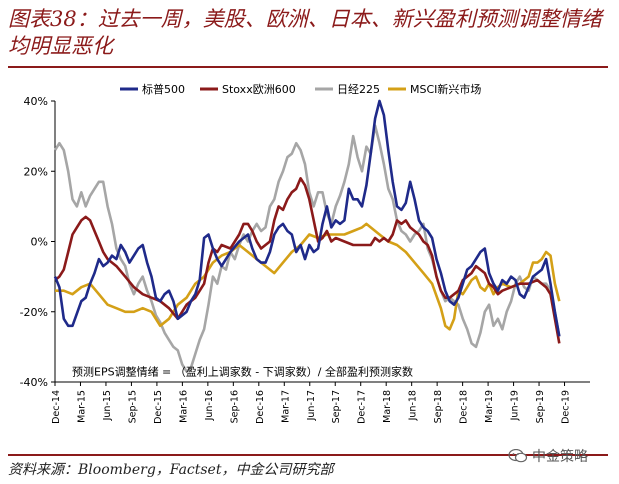  What do you see at coordinates (163, 89) in the screenshot?
I see `legend-label: 标普500` at bounding box center [163, 89].